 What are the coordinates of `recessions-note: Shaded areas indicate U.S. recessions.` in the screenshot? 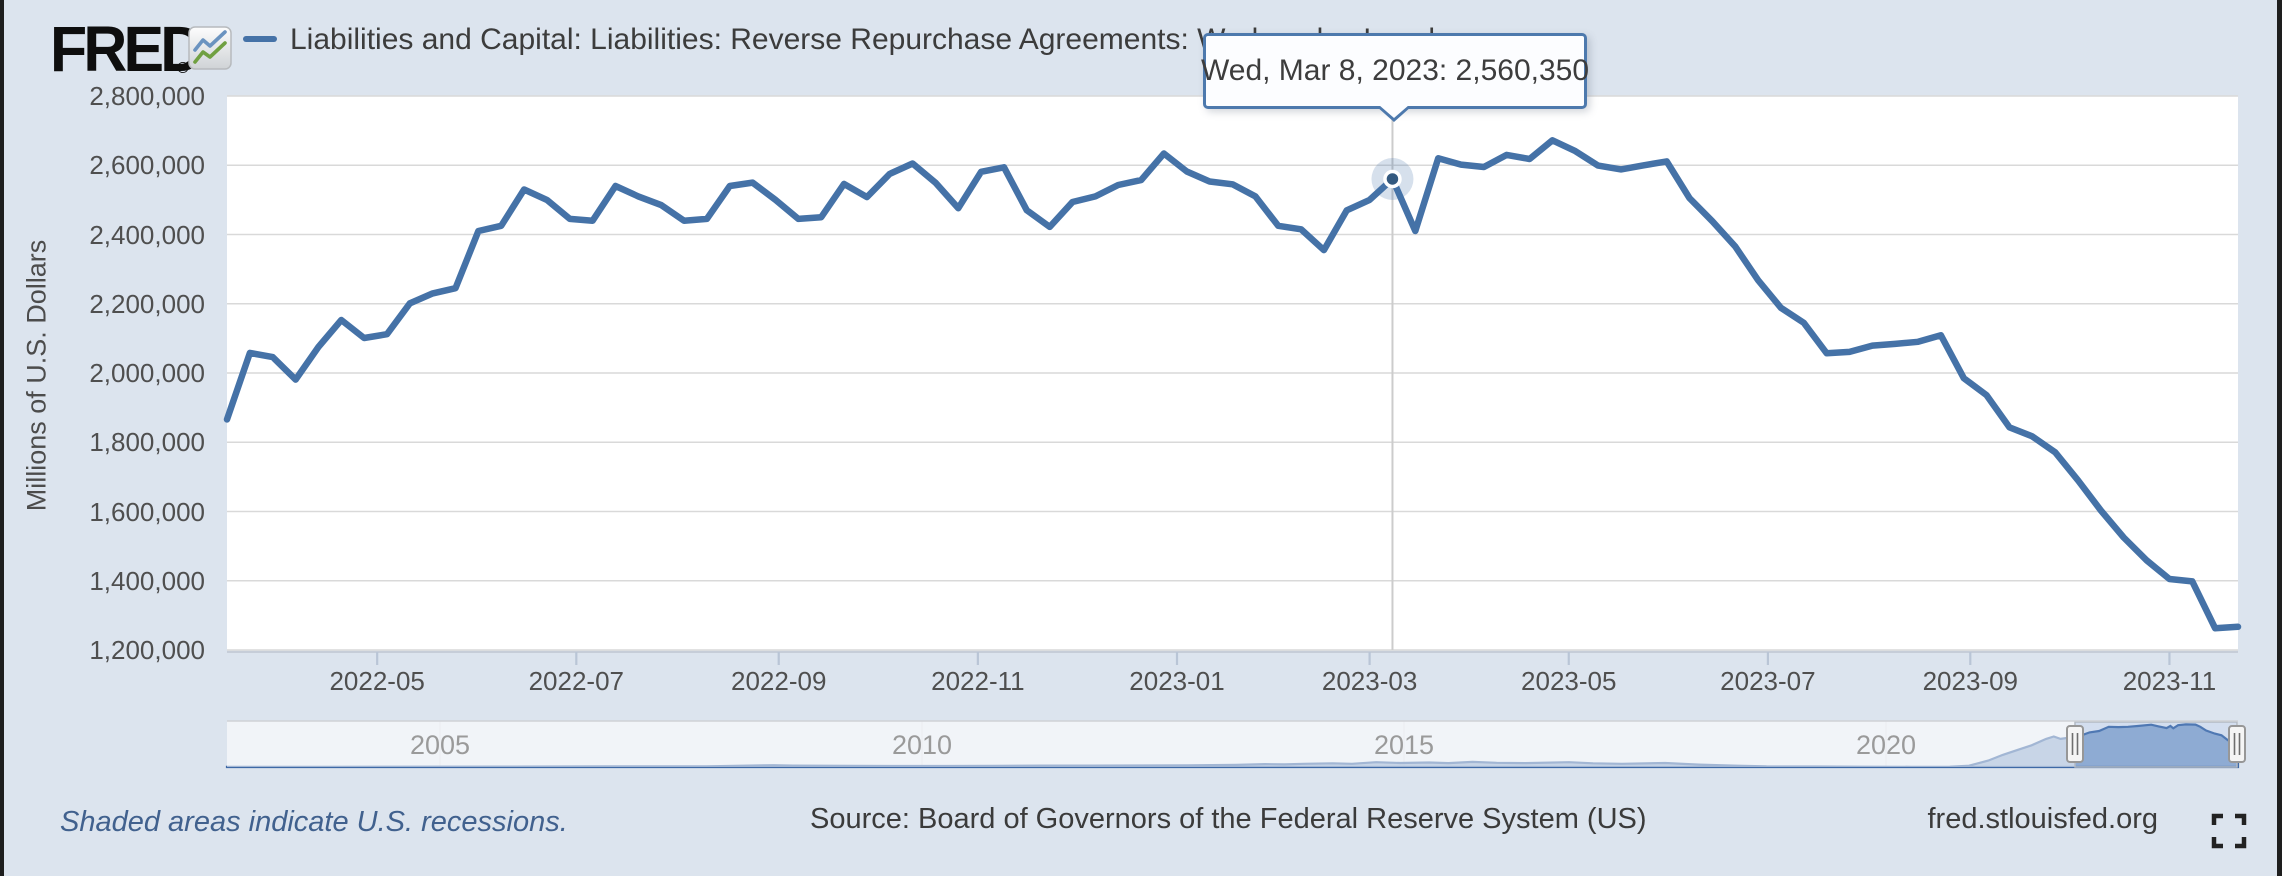 It's located at (314, 822).